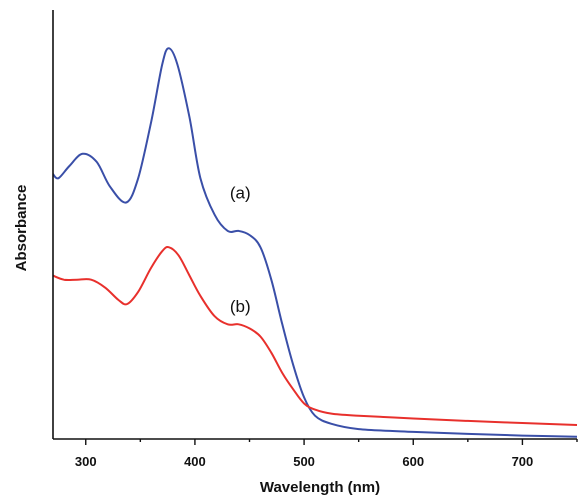  What do you see at coordinates (413, 461) in the screenshot?
I see `x-tick-label: 600` at bounding box center [413, 461].